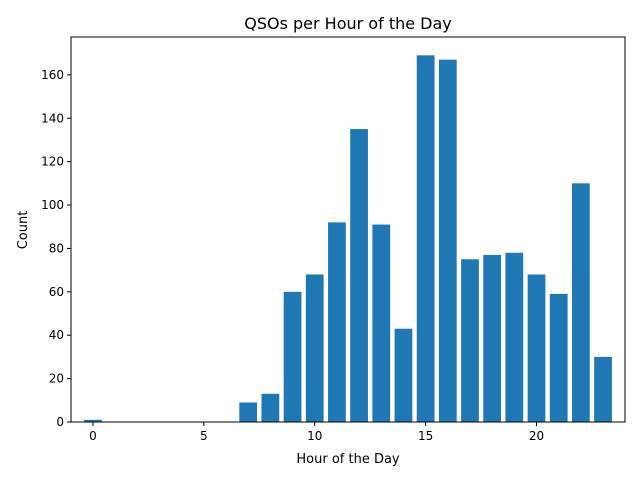  I want to click on y-tick-label: 60, so click(56, 292).